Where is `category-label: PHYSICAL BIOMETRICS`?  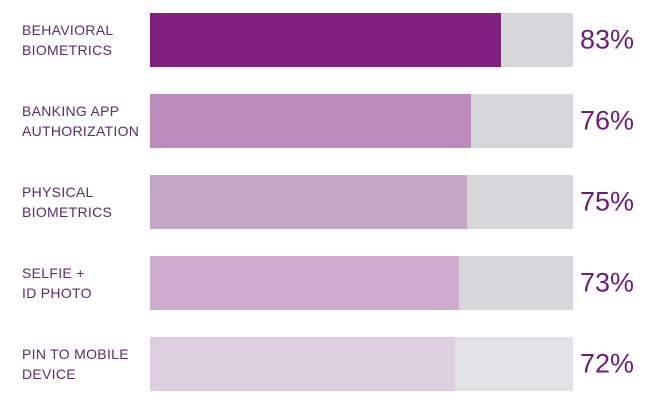
category-label: PHYSICAL BIOMETRICS is located at coordinates (67, 202).